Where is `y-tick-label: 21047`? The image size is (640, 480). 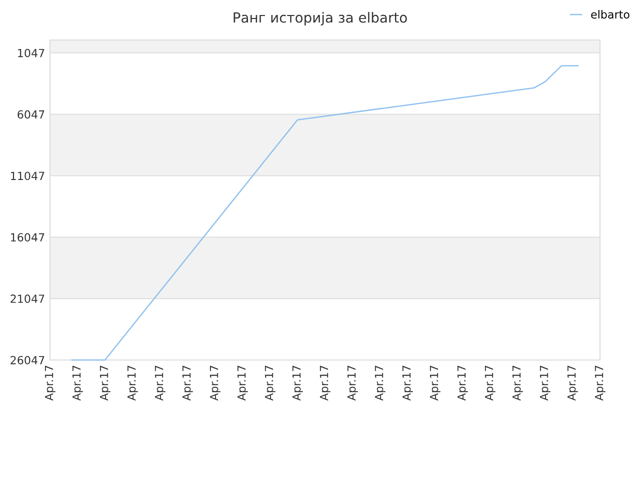 y-tick-label: 21047 is located at coordinates (27, 298).